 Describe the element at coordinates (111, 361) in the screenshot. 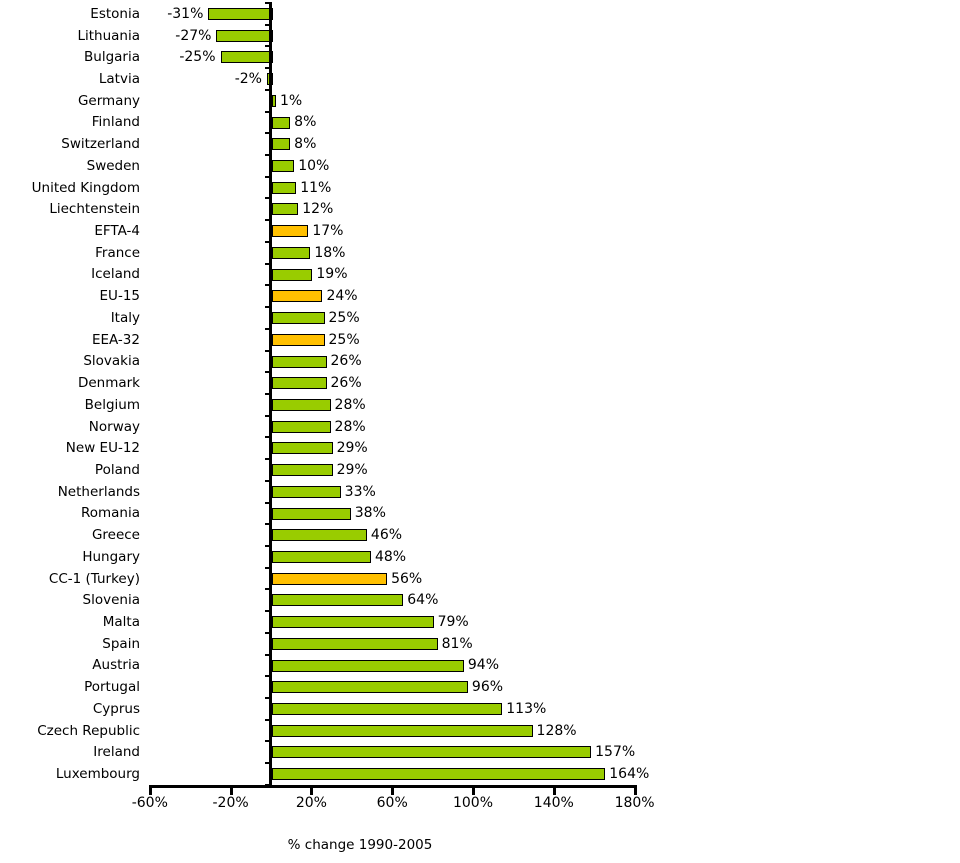

I see `category-label: Slovakia` at that location.